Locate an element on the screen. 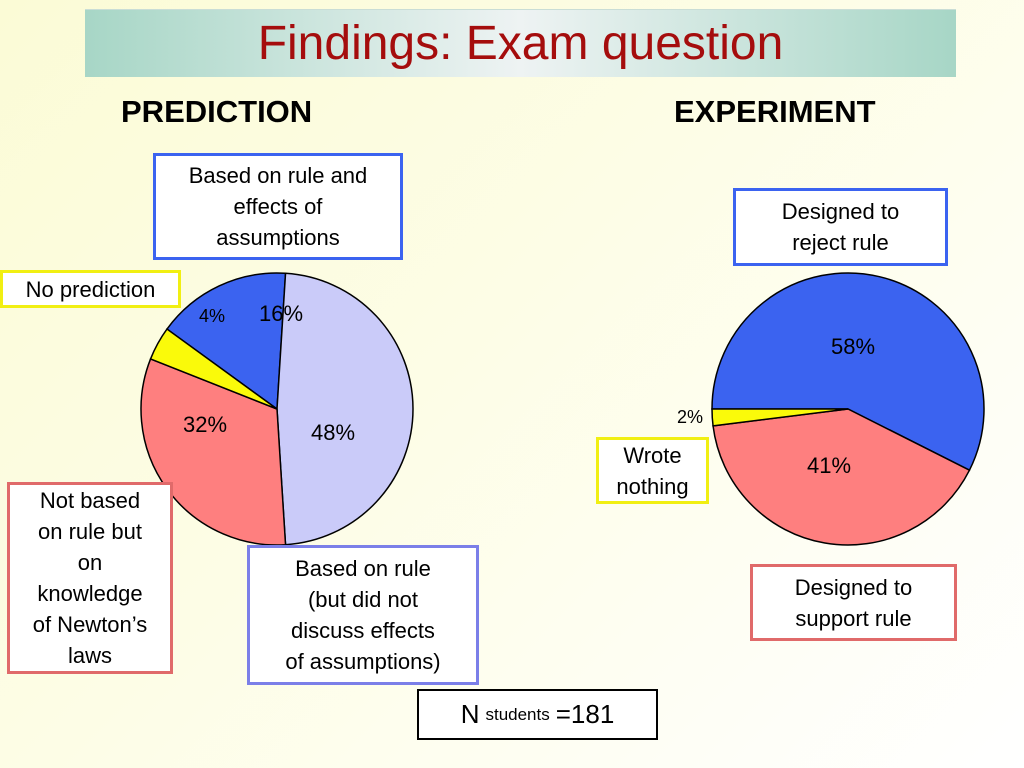 Image resolution: width=1024 pixels, height=768 pixels. n-subscript: students is located at coordinates (517, 714).